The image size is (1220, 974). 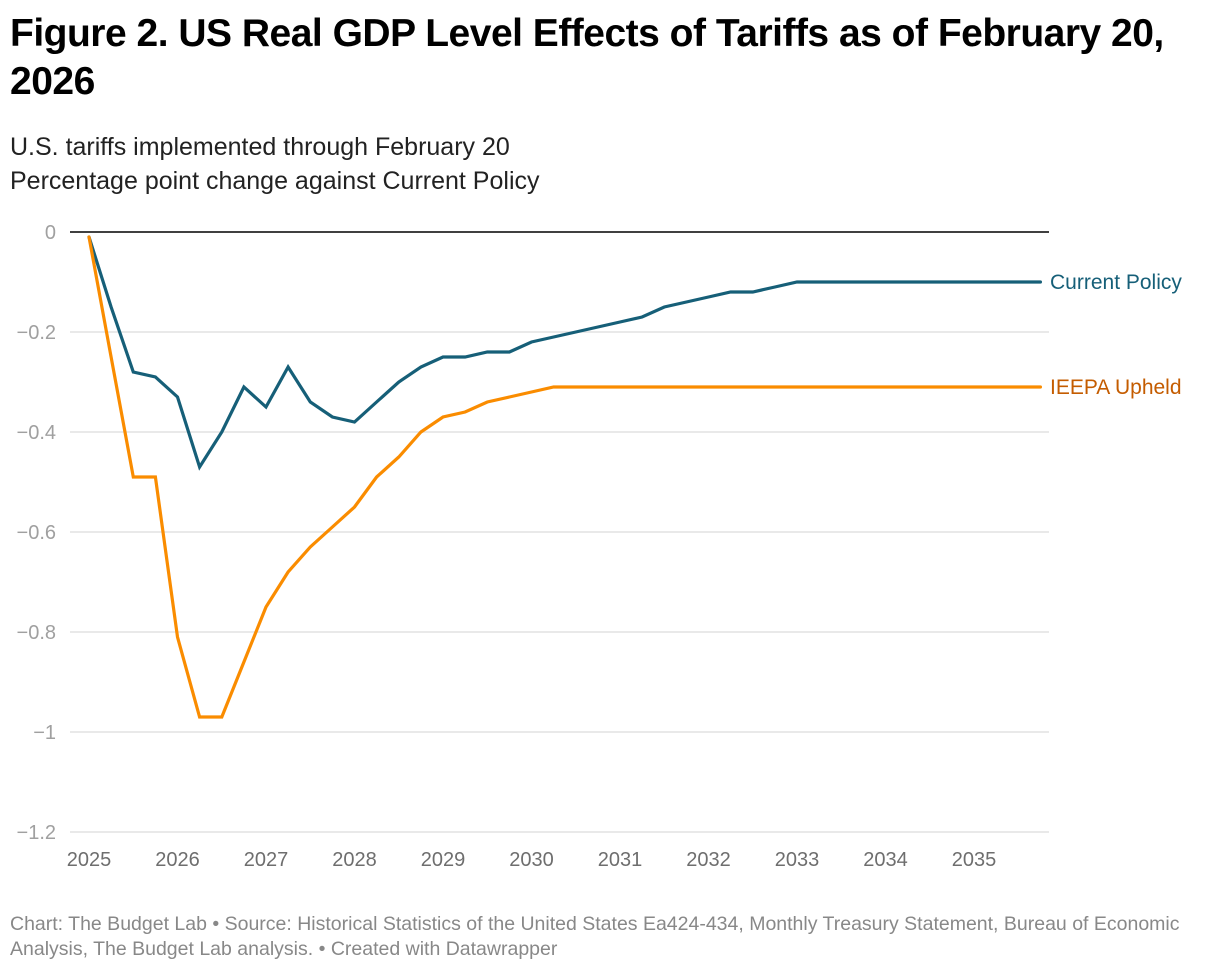 I want to click on x-tick-label: 2032, so click(x=708, y=860).